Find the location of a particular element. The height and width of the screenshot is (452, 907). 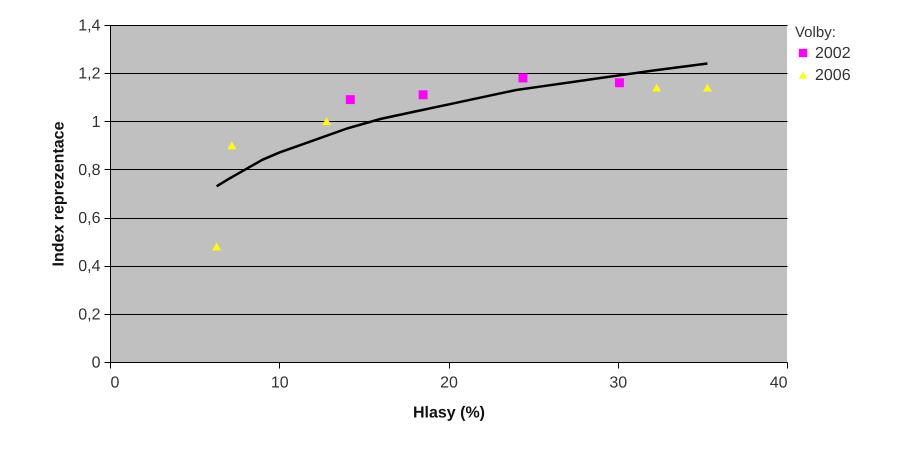

x-tick-label: 20 is located at coordinates (449, 383).